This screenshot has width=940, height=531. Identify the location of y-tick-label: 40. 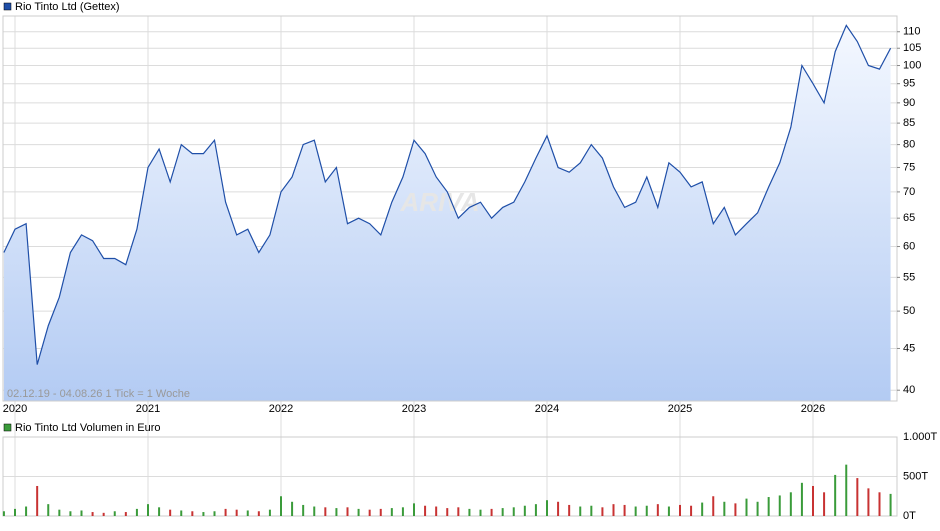
(909, 390).